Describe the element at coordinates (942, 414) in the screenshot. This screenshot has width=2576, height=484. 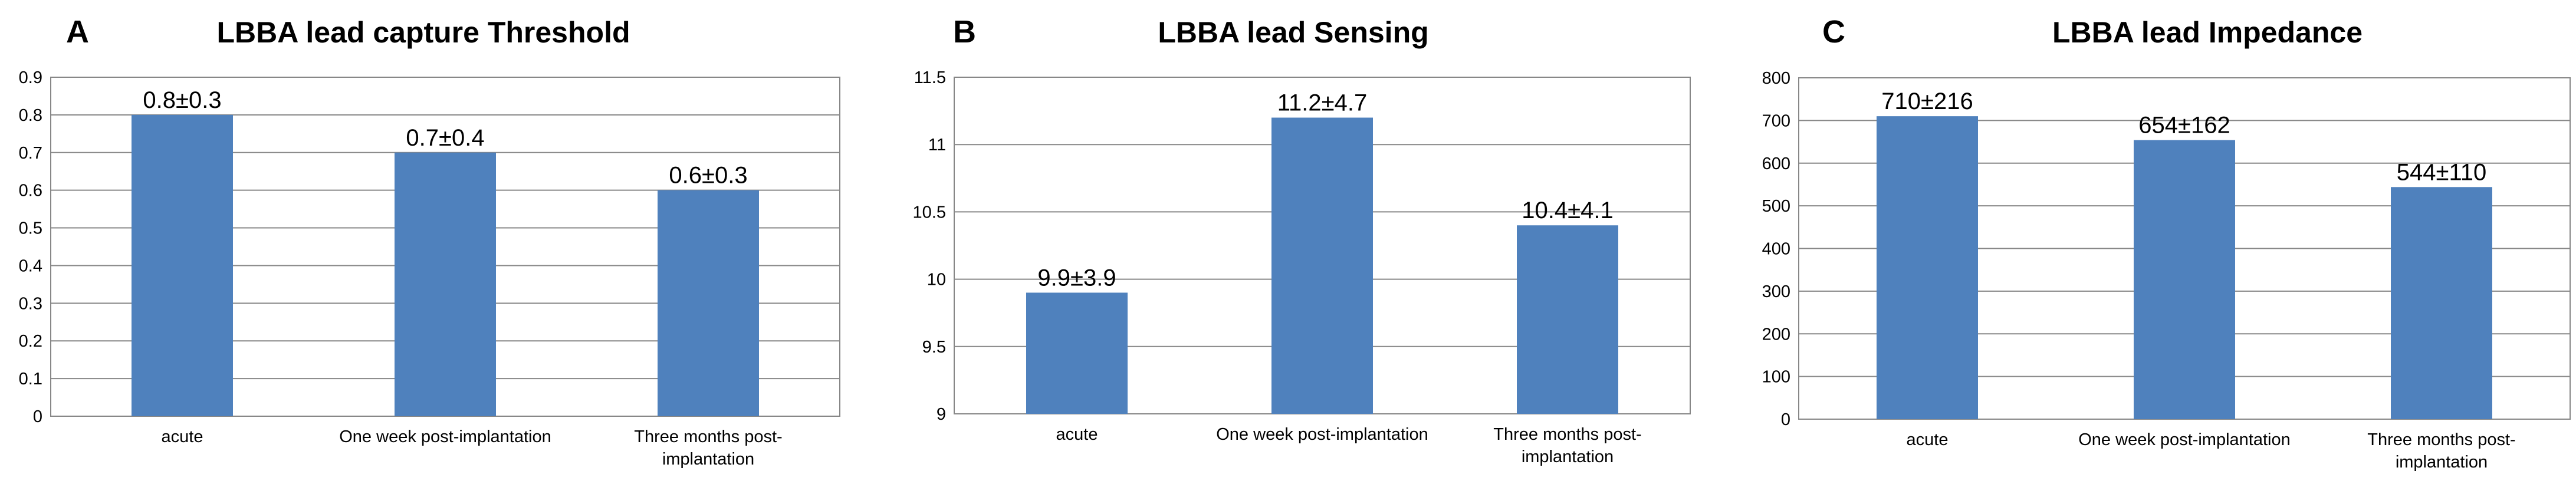
I see `y-tick-label: 9` at that location.